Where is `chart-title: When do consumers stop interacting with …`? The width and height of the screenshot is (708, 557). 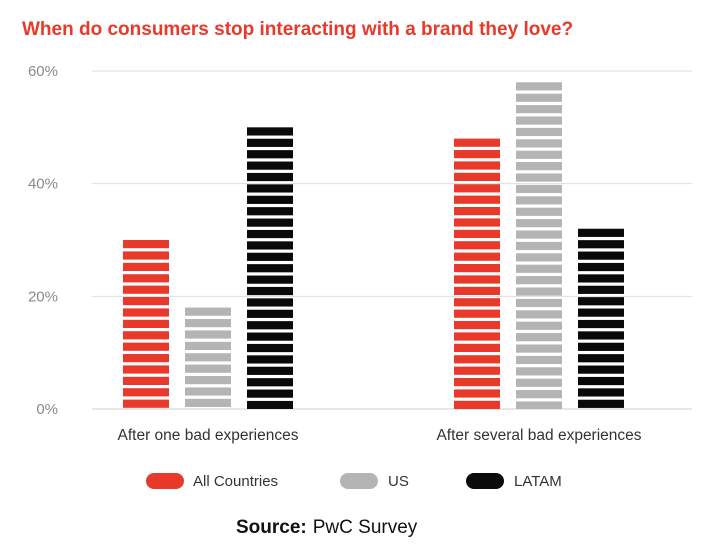
chart-title: When do consumers stop interacting with … is located at coordinates (297, 29).